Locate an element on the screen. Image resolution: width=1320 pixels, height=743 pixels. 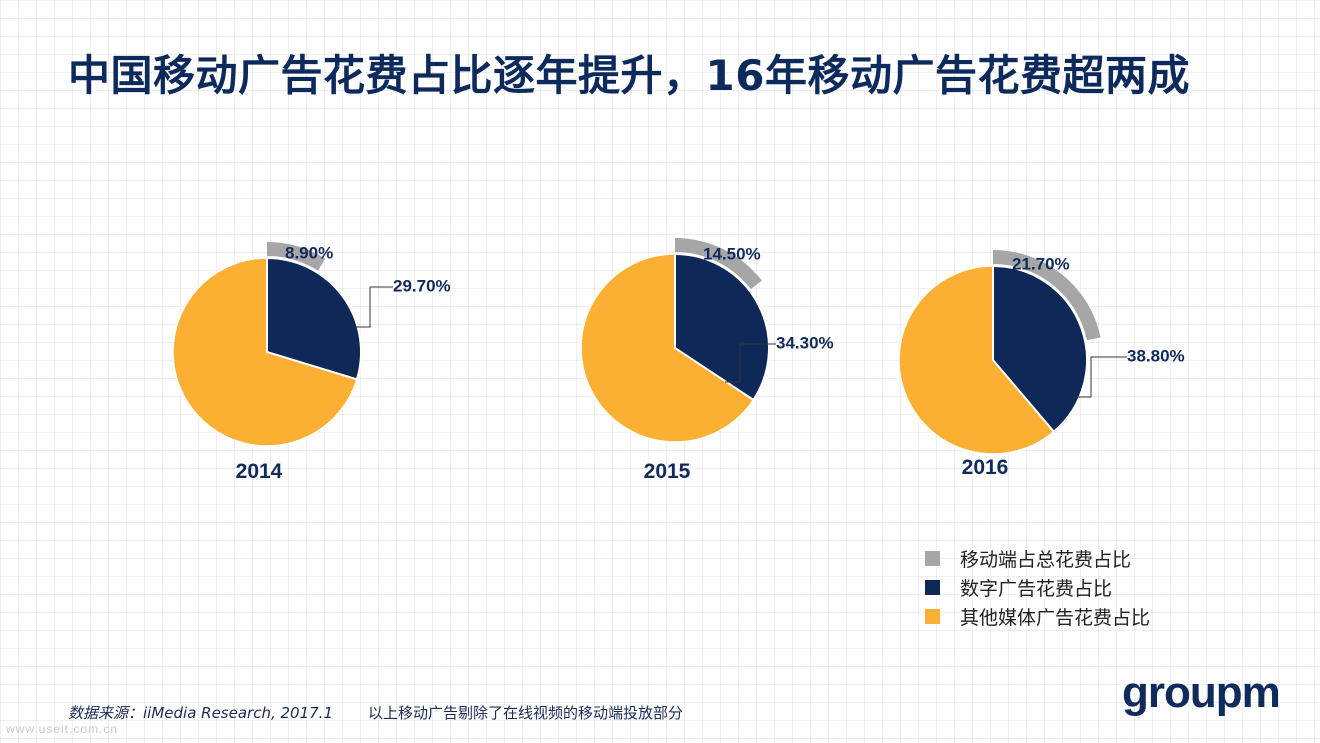
pie-slice-digital-2015 is located at coordinates (722, 327).